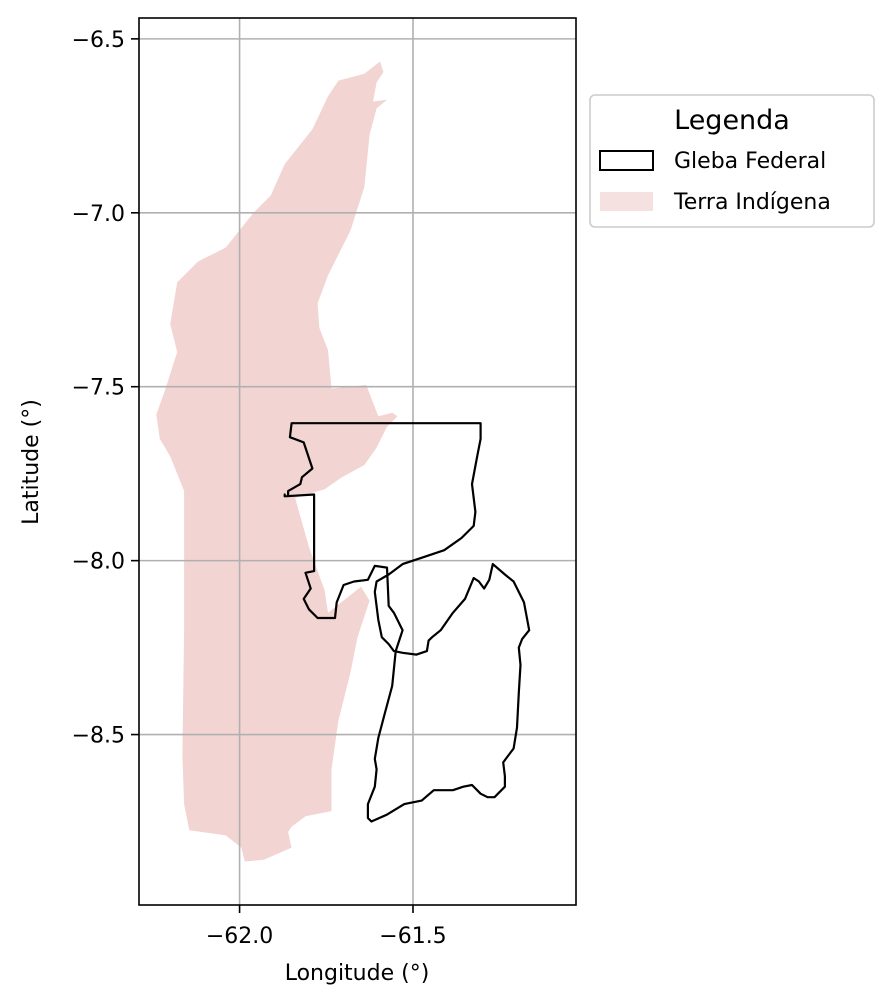 This screenshot has height=1006, width=894. I want to click on y-axis-ticks: −6.5 −7.0 −7.5 −8.0 −8.5, so click(105, 388).